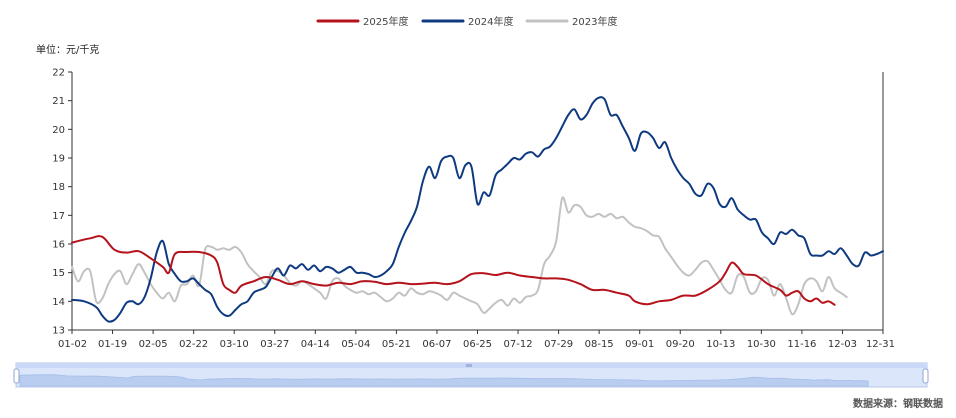  I want to click on x-tick-label: 02-22, so click(193, 344).